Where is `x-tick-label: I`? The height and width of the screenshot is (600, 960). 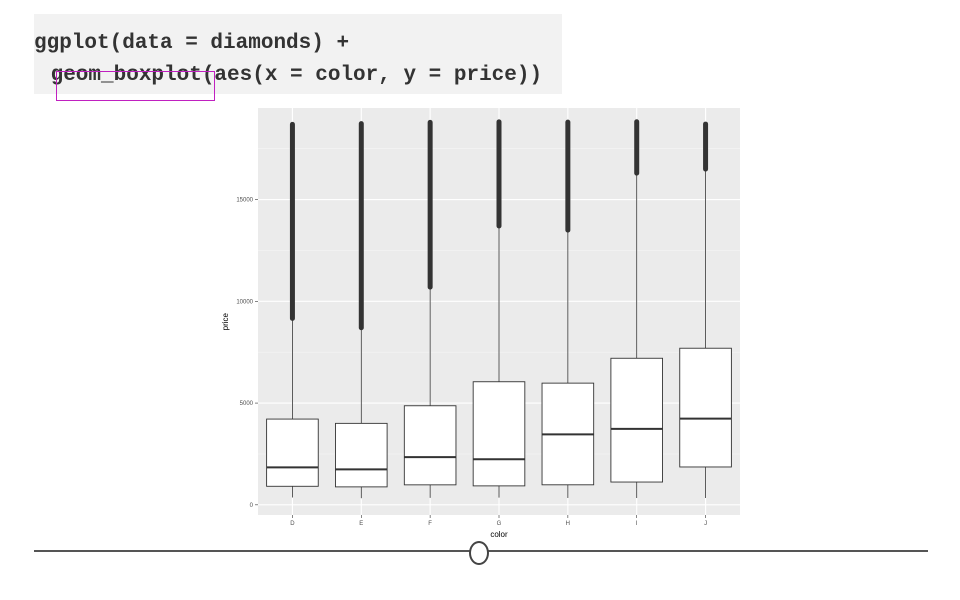
x-tick-label: I is located at coordinates (637, 524).